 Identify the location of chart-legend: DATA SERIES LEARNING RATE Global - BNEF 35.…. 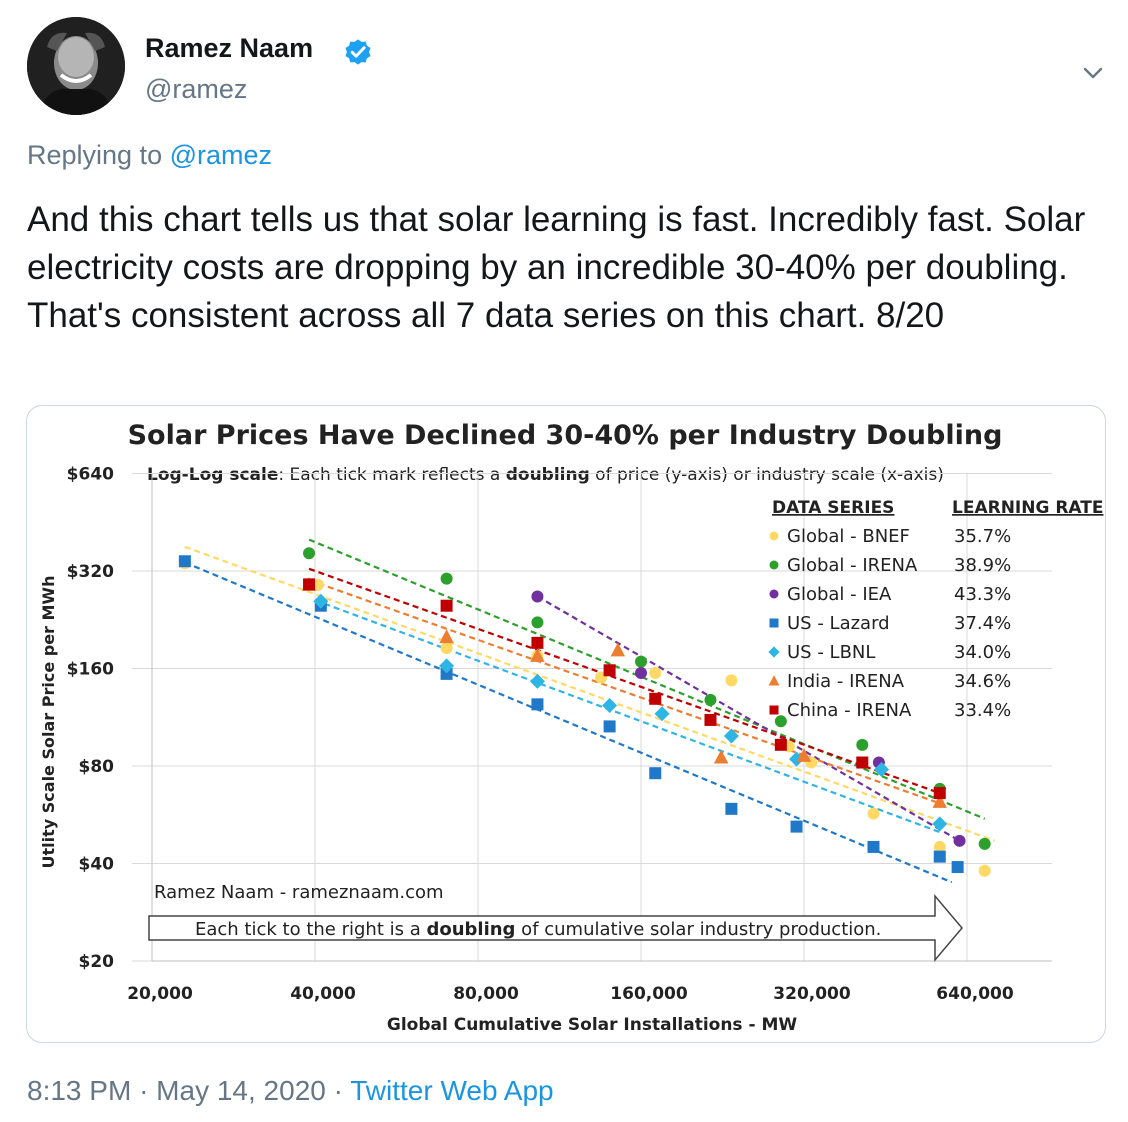
(935, 609).